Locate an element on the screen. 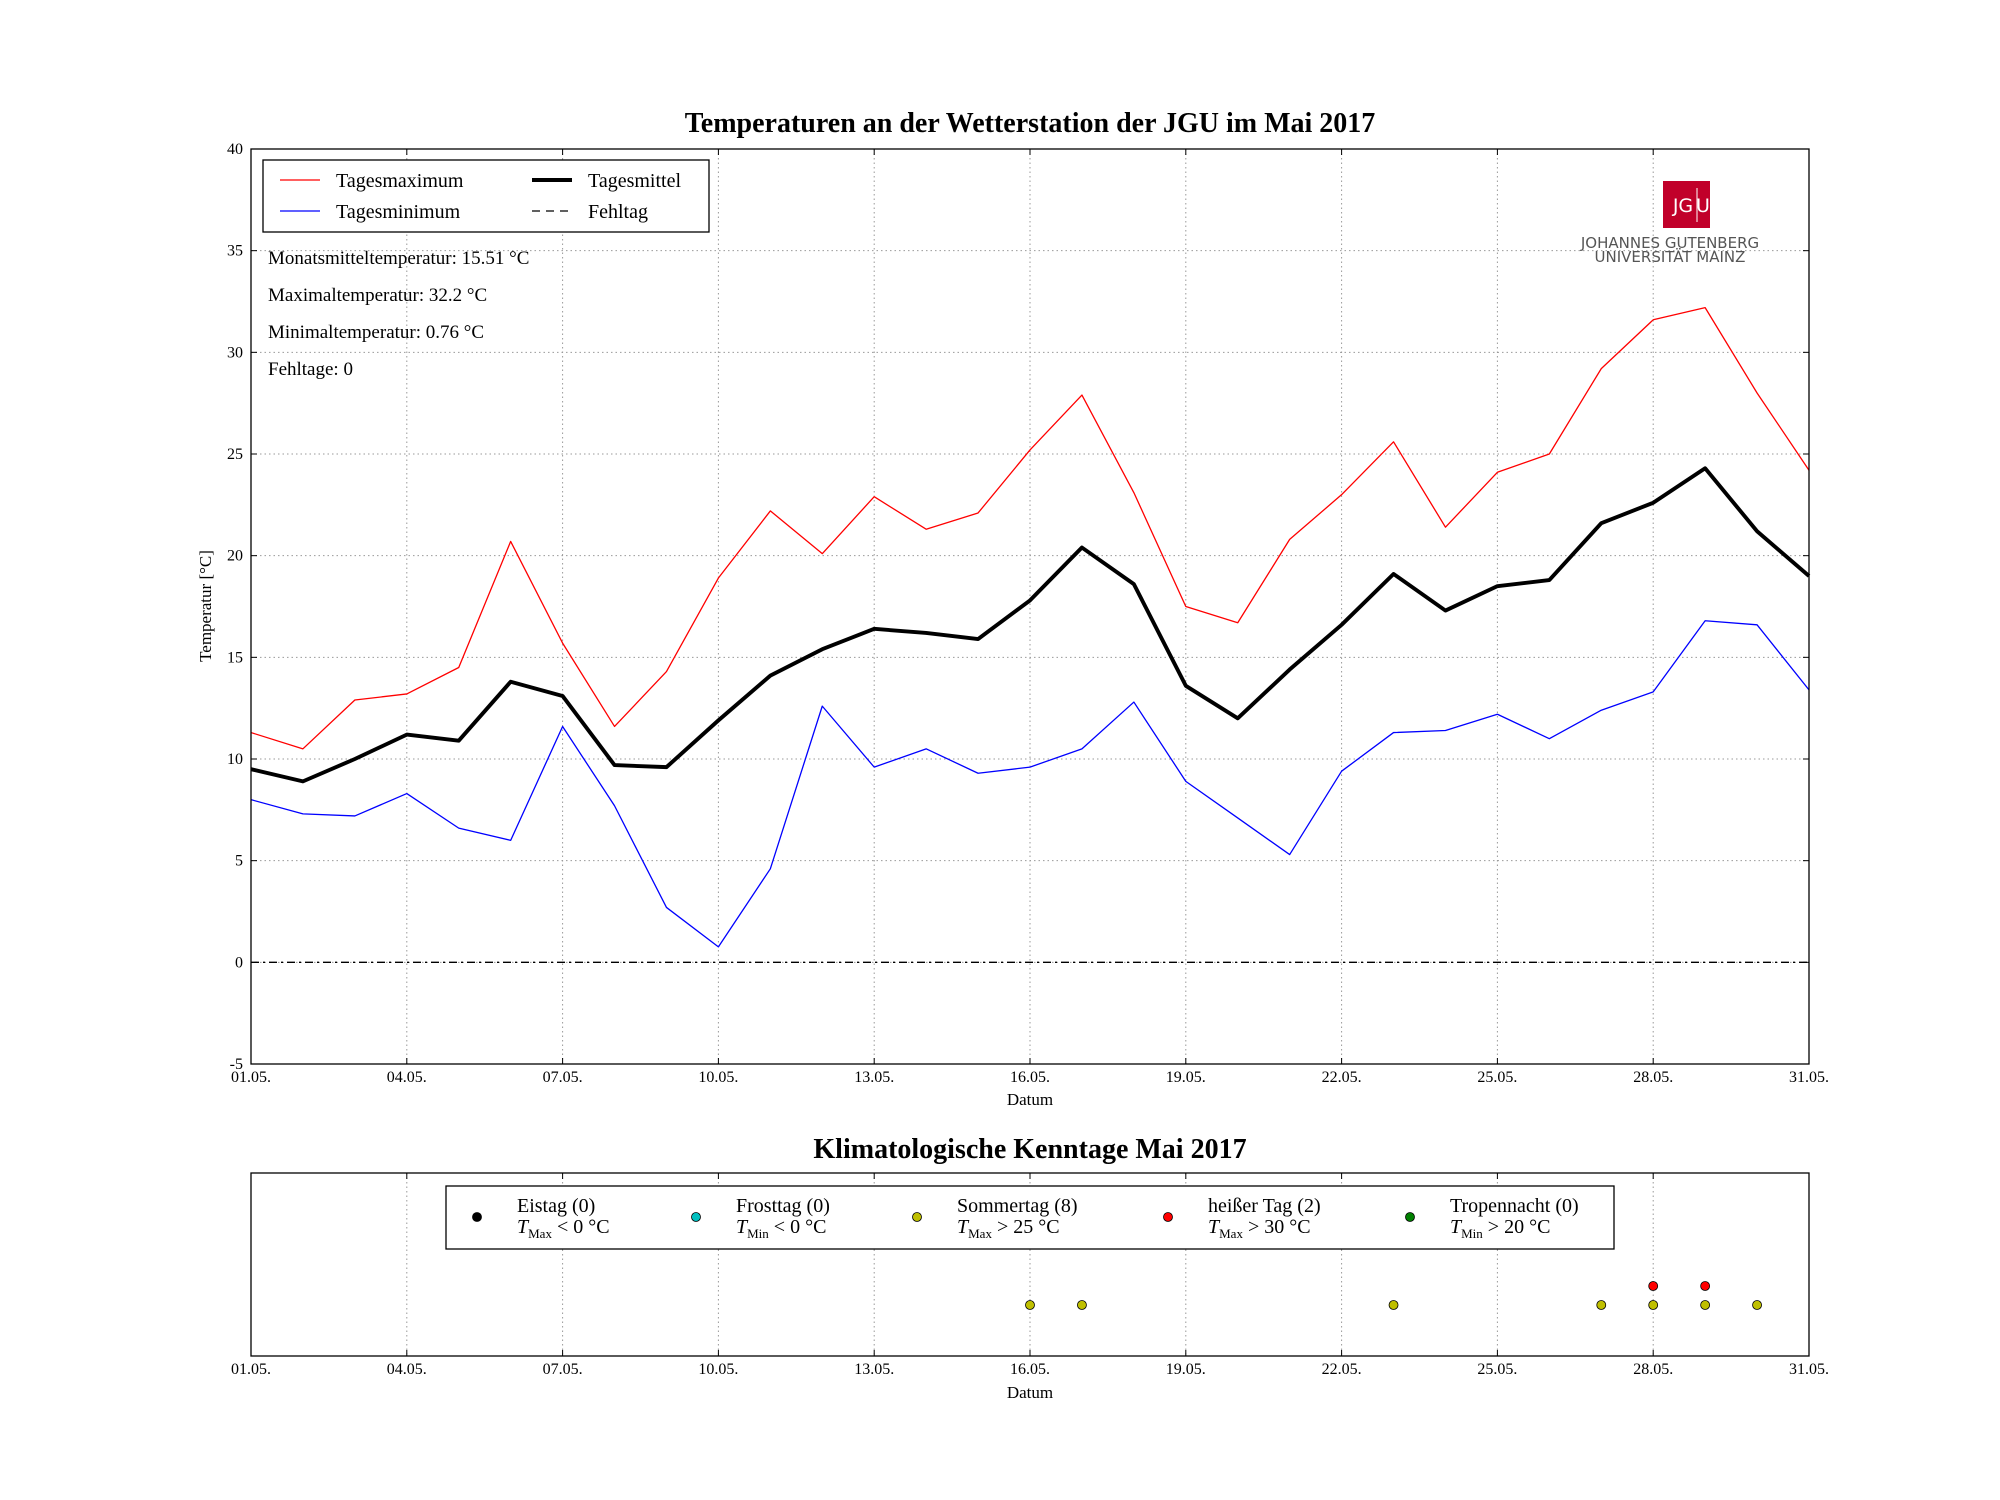 The width and height of the screenshot is (2000, 1500). legend-label: heißer Tag (2) is located at coordinates (1264, 1206).